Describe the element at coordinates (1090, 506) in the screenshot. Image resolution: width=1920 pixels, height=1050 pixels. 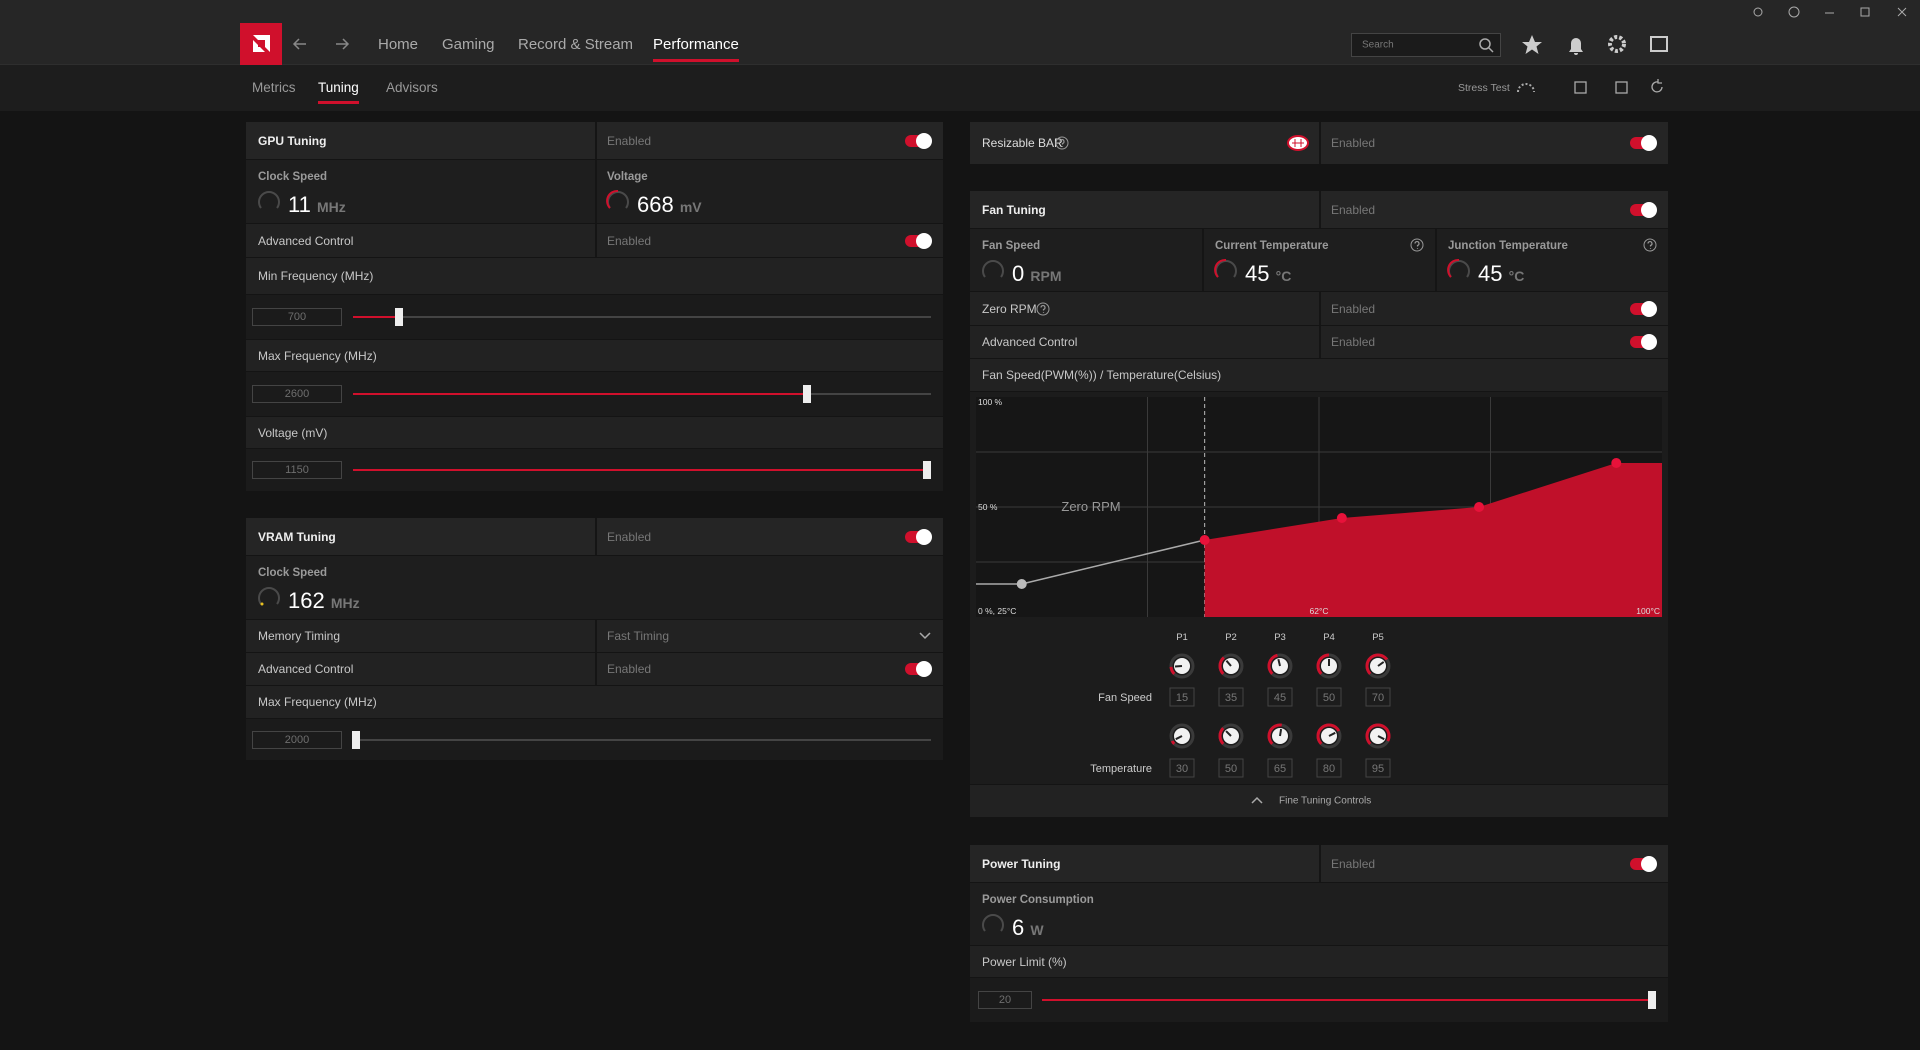
I see `zero-rpm-label: Zero RPM` at that location.